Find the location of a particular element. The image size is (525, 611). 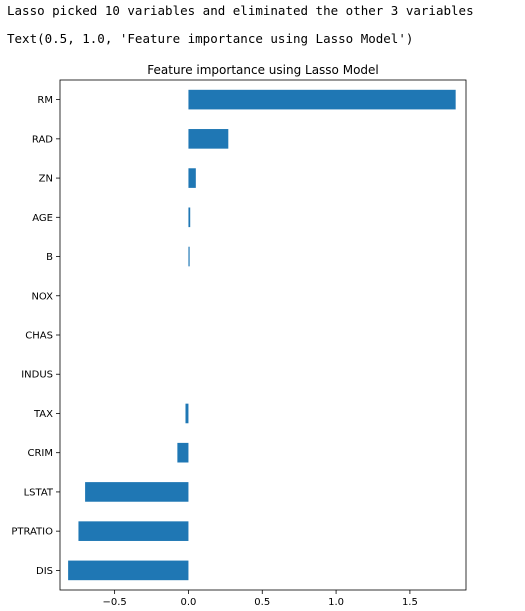

bar-ptratio is located at coordinates (133, 531).